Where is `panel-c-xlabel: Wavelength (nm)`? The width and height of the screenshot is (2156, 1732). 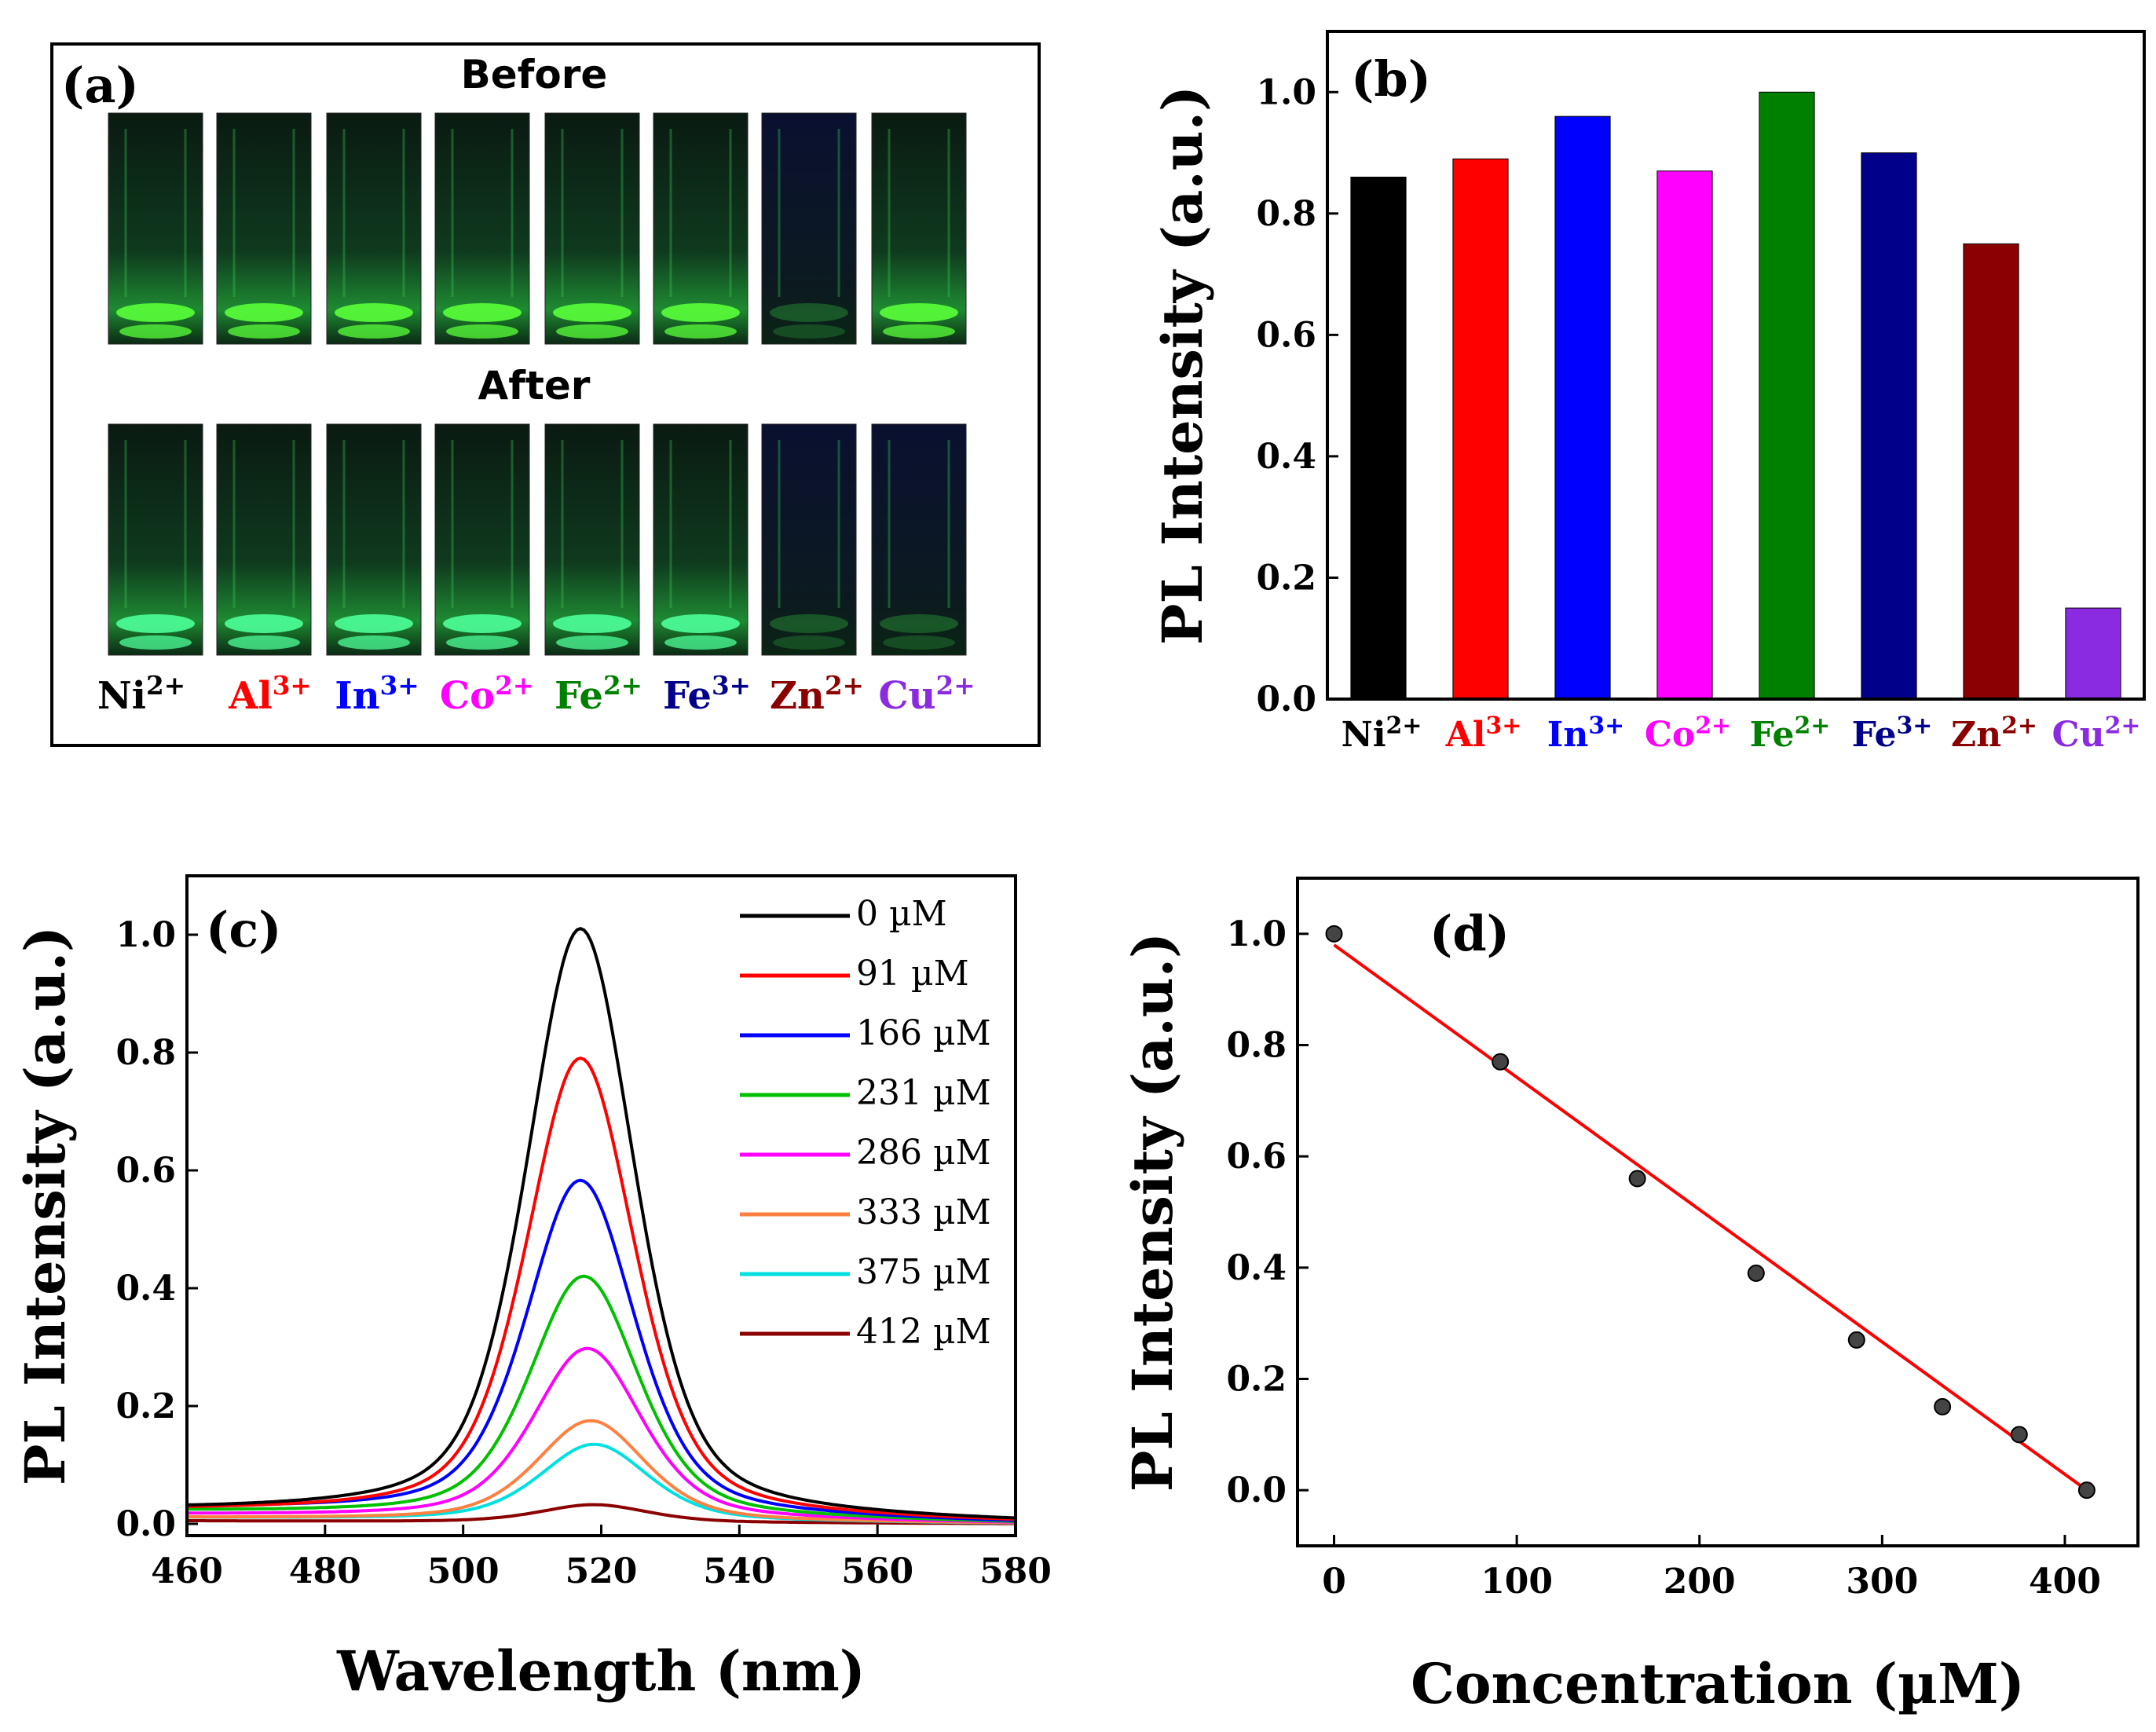 panel-c-xlabel: Wavelength (nm) is located at coordinates (601, 1671).